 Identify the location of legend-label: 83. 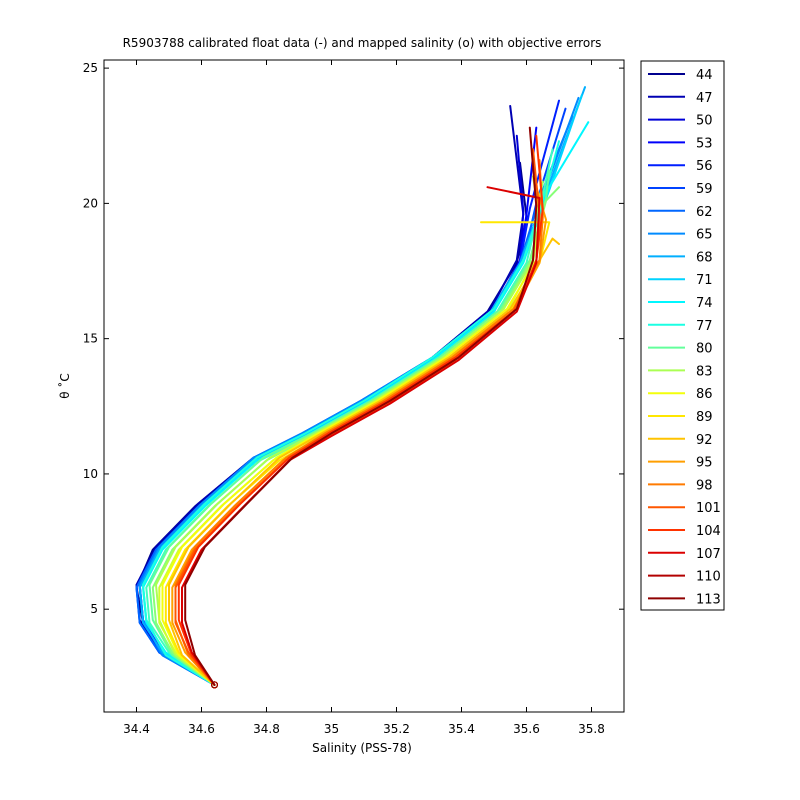
(704, 371).